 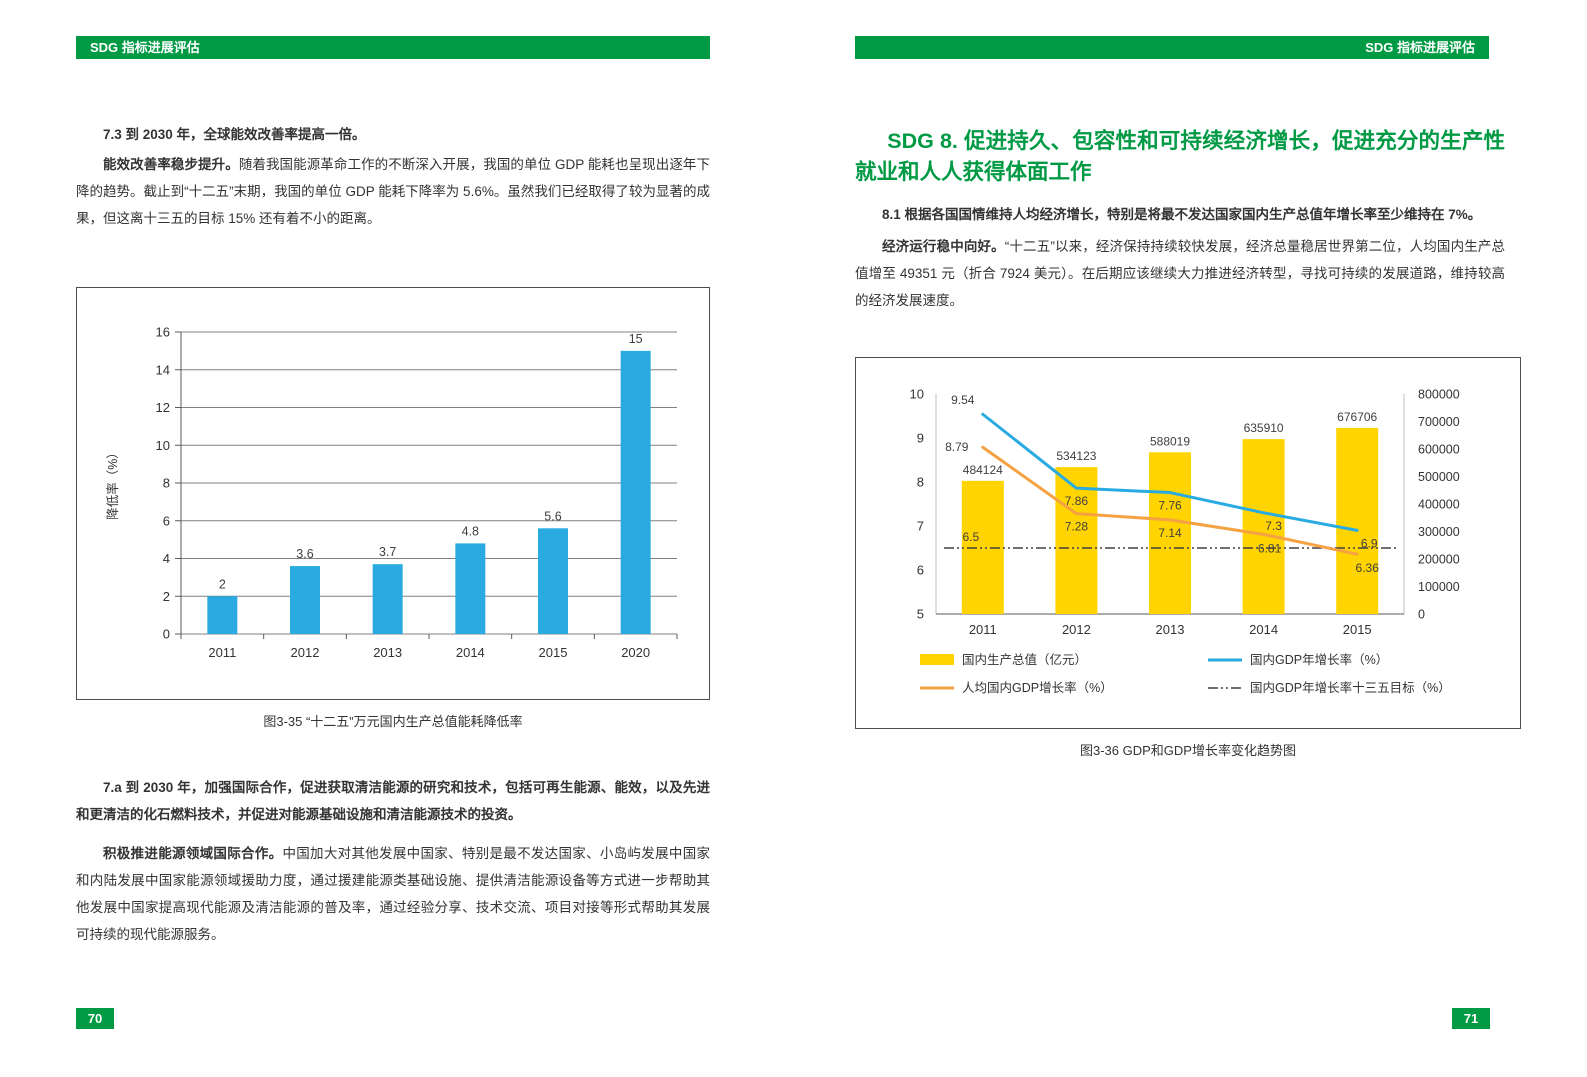 What do you see at coordinates (163, 369) in the screenshot?
I see `svg-text: 14` at bounding box center [163, 369].